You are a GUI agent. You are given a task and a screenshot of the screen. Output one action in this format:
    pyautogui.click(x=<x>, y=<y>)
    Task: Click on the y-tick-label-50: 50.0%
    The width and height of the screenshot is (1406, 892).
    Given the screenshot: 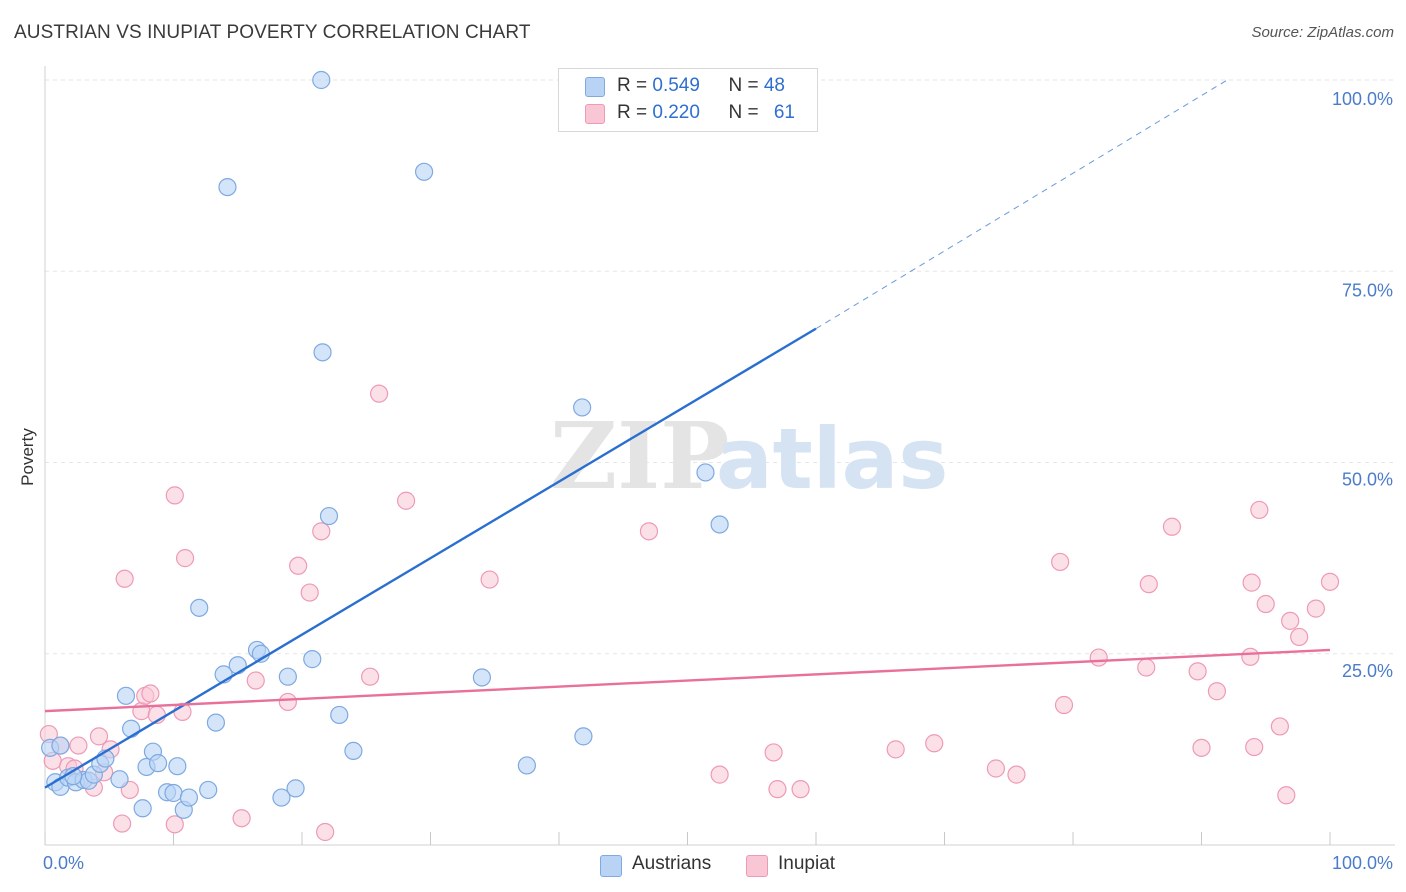 What is the action you would take?
    pyautogui.click(x=1367, y=480)
    